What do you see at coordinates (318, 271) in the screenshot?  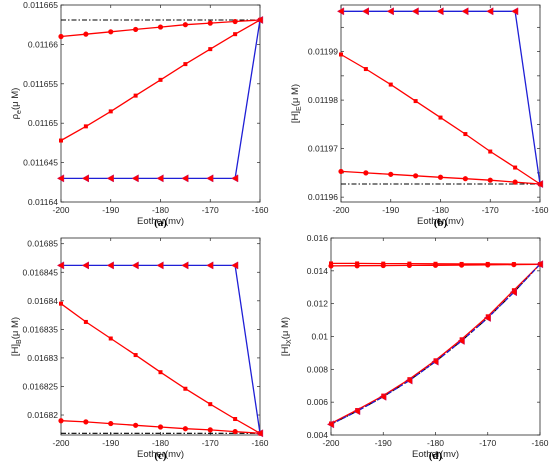 I see `y-tick-label: 0.014` at bounding box center [318, 271].